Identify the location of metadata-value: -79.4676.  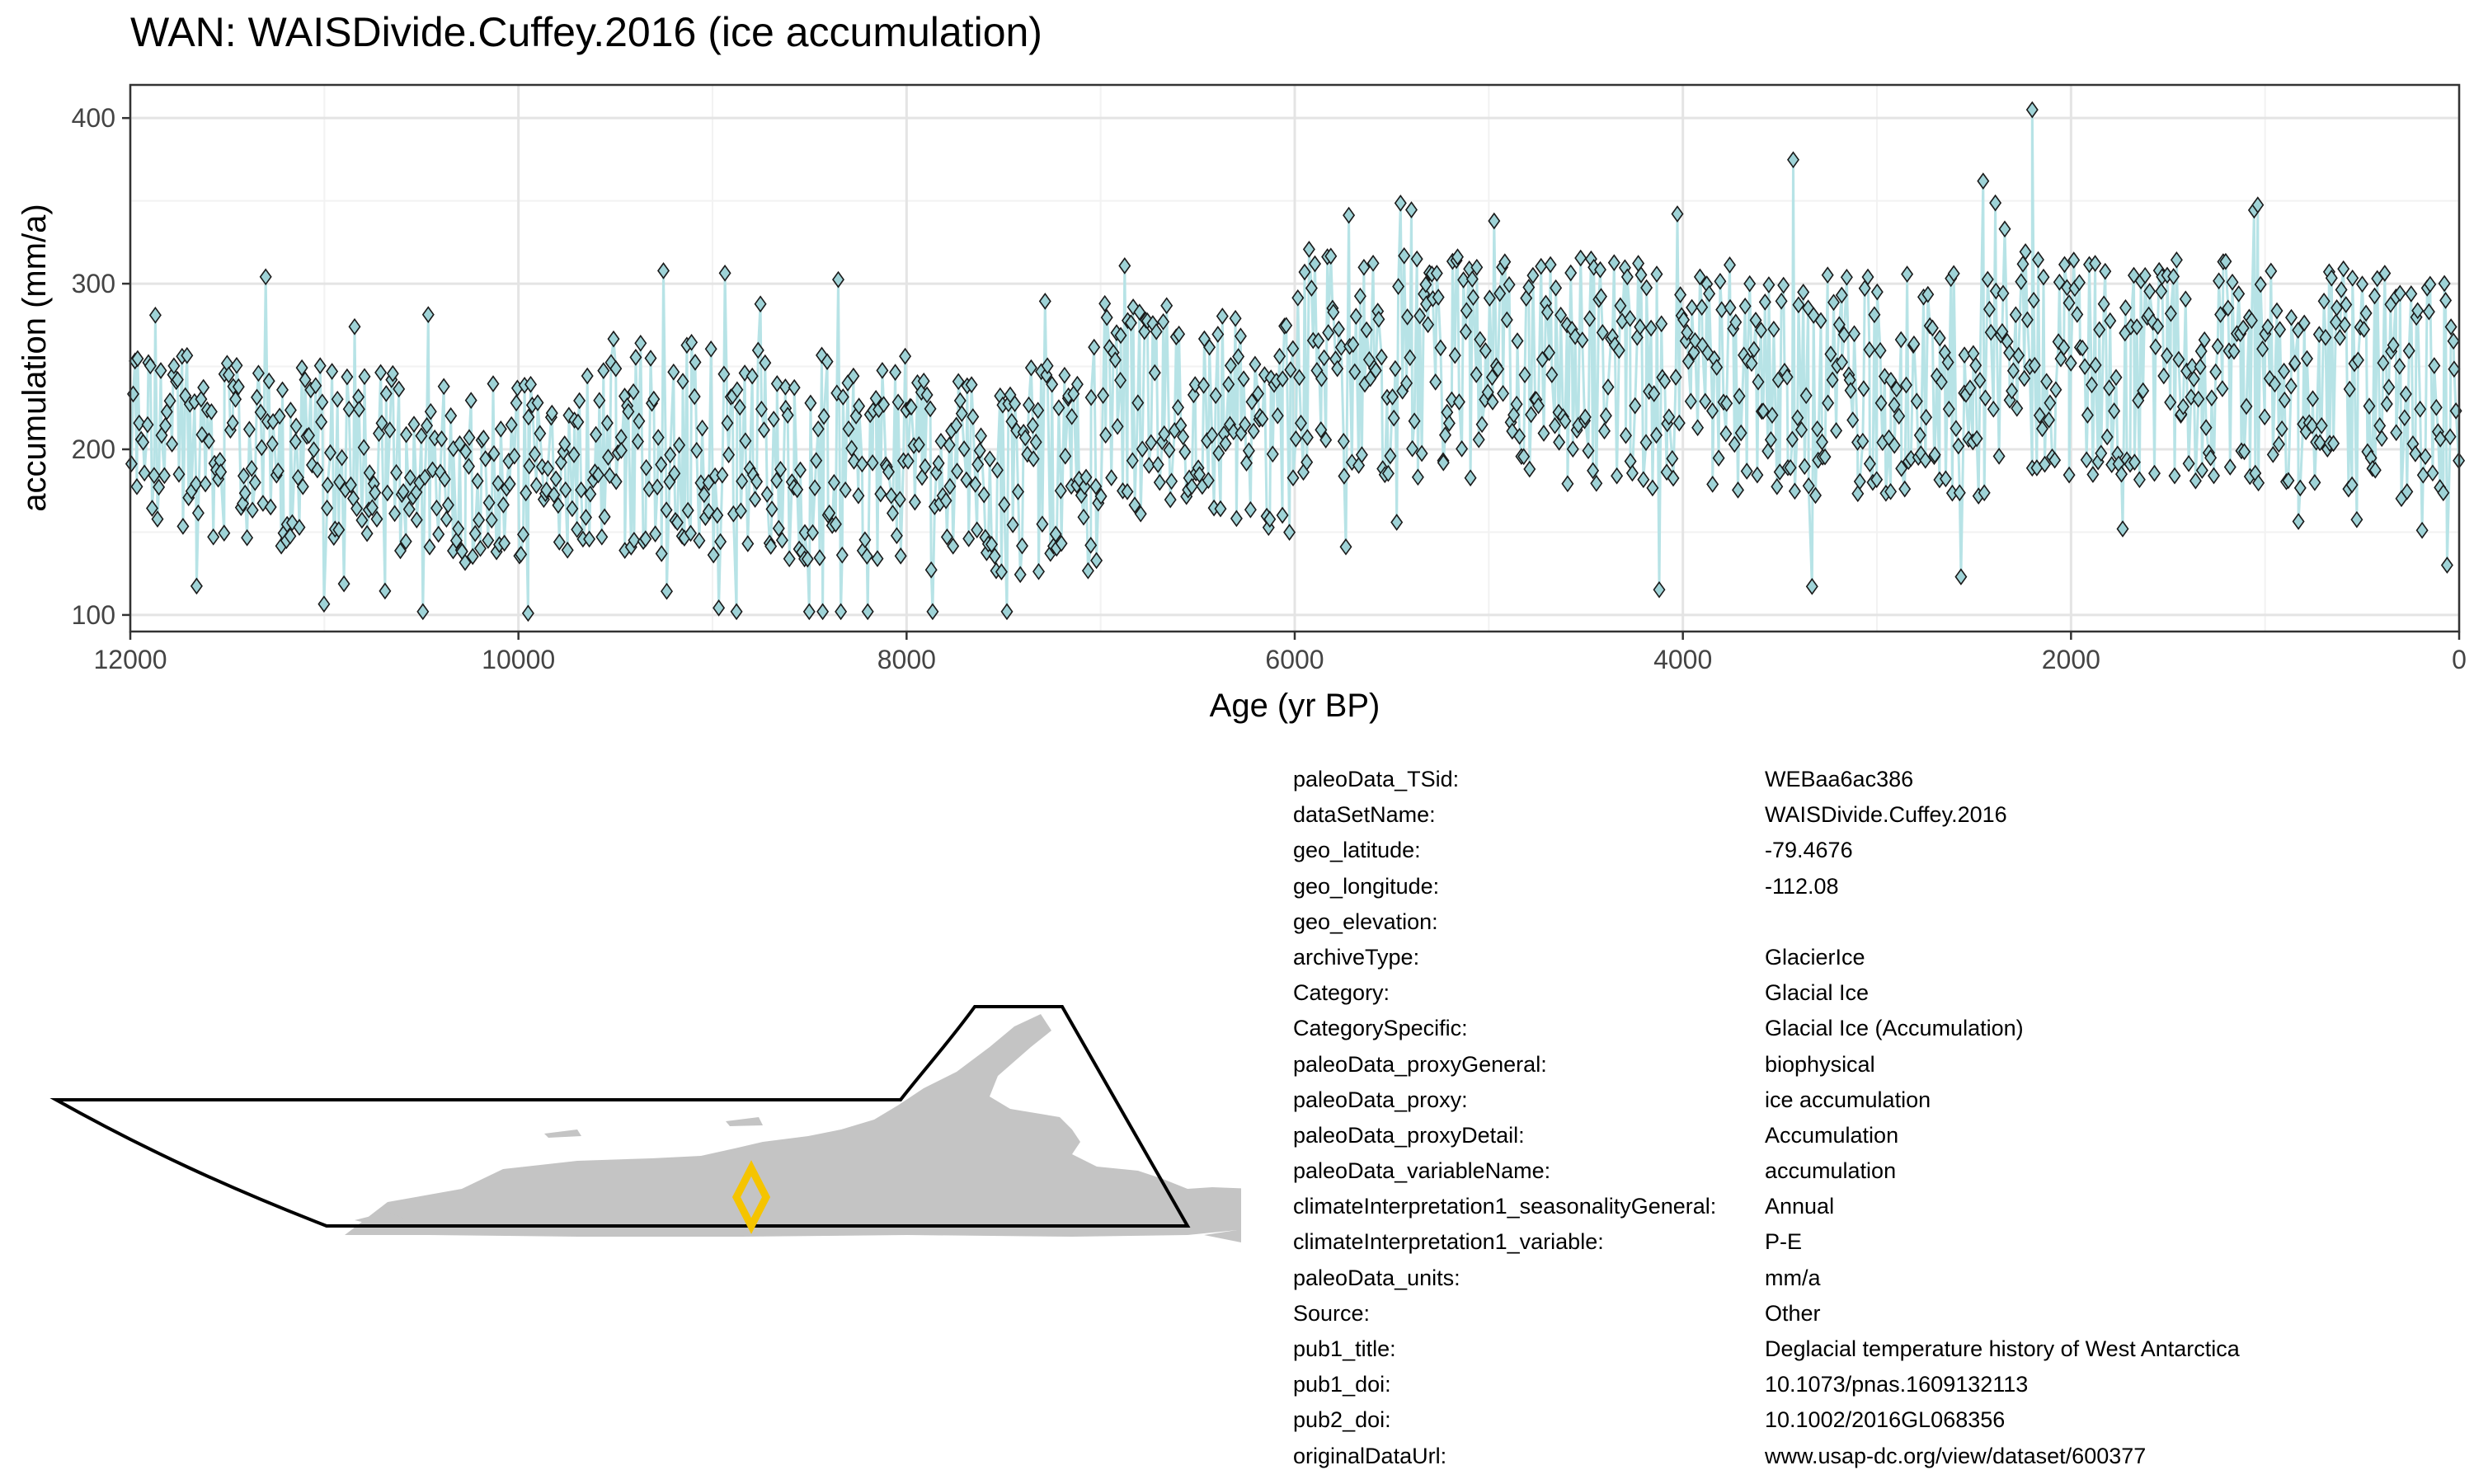
(1809, 850).